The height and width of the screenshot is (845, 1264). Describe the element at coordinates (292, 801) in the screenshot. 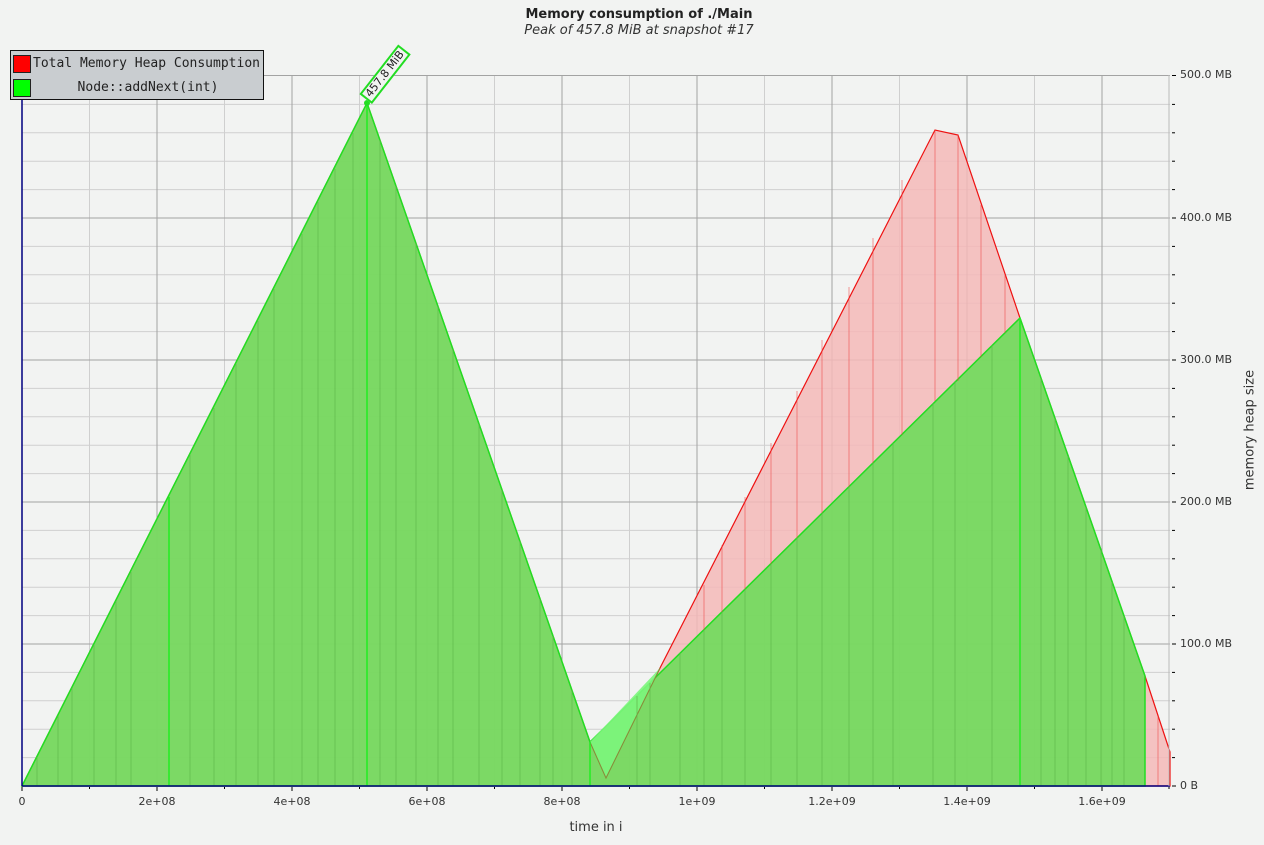

I see `x-tick-label: 4e+08` at that location.